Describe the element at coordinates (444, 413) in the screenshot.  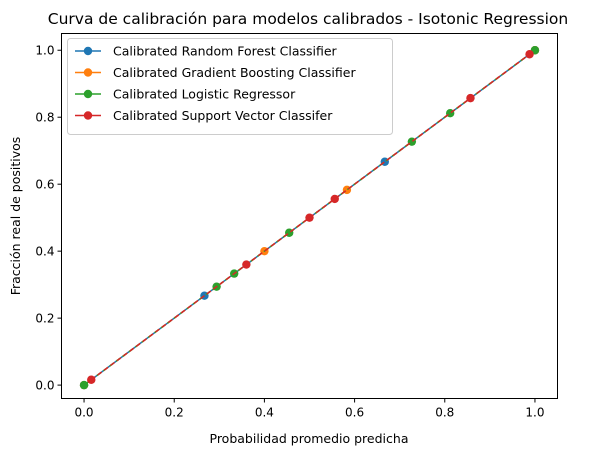
I see `x-tick-label: 0.8` at that location.